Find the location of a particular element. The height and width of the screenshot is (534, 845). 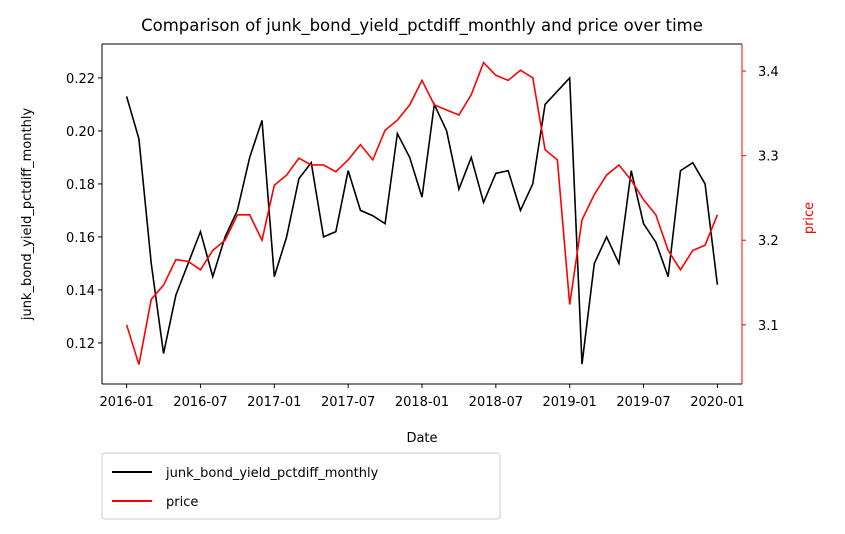

y-tick-label: 0.18 is located at coordinates (80, 185).